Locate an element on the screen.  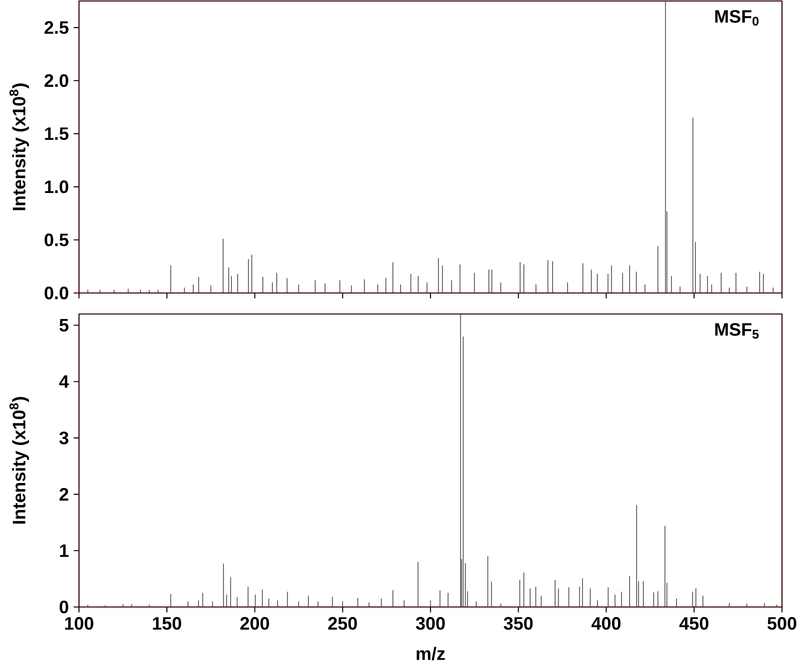
x-tick-label: 500 is located at coordinates (782, 623).